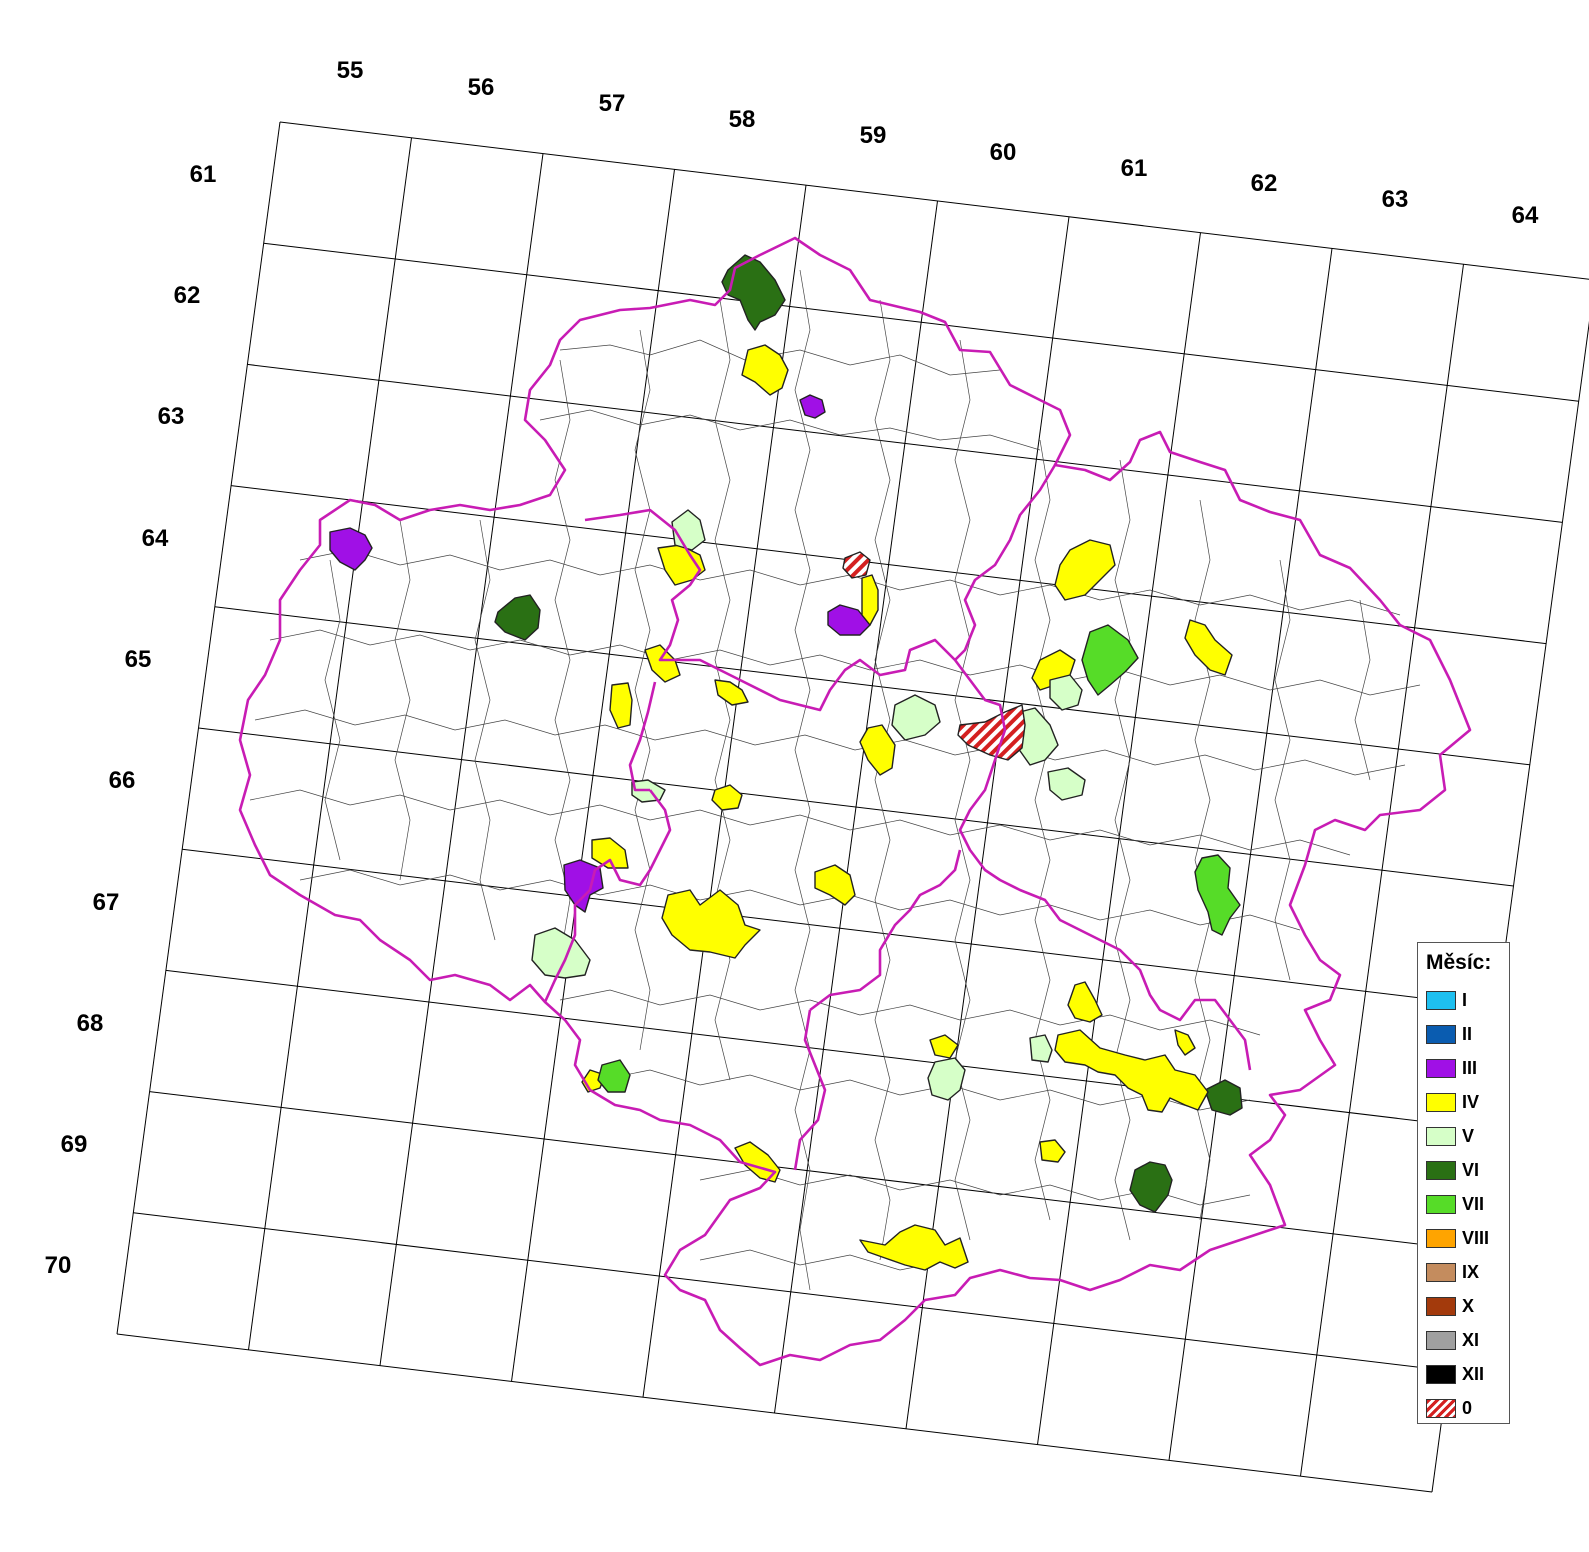  What do you see at coordinates (1134, 168) in the screenshot?
I see `column-label: 61` at bounding box center [1134, 168].